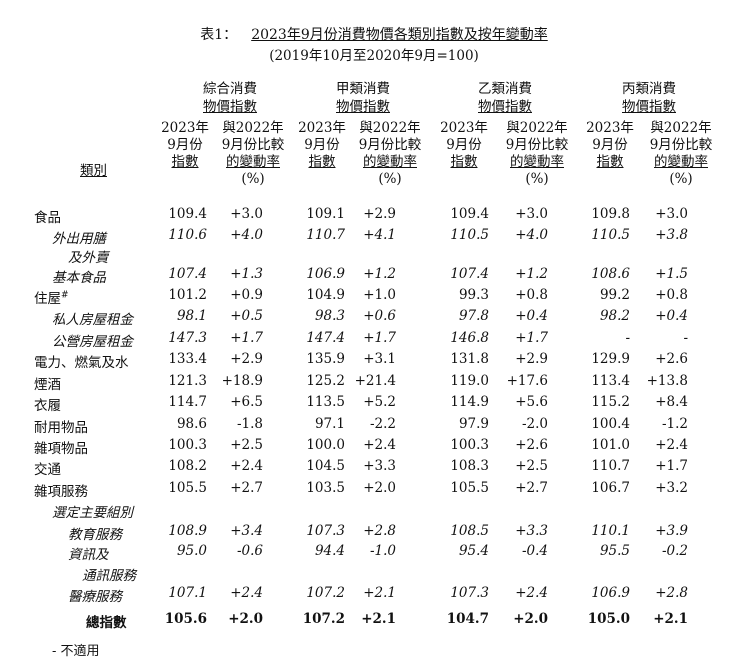 This screenshot has height=659, width=748. Describe the element at coordinates (187, 274) in the screenshot. I see `cell: 107.4` at that location.